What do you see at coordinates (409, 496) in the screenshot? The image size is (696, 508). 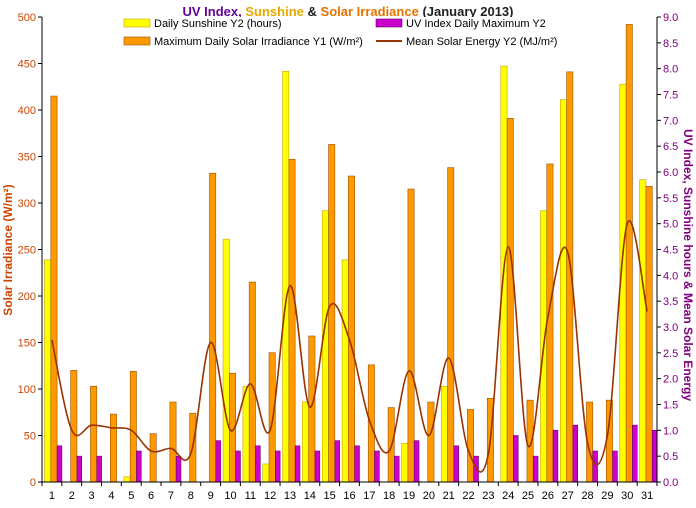 I see `x-tick-label: 19` at bounding box center [409, 496].